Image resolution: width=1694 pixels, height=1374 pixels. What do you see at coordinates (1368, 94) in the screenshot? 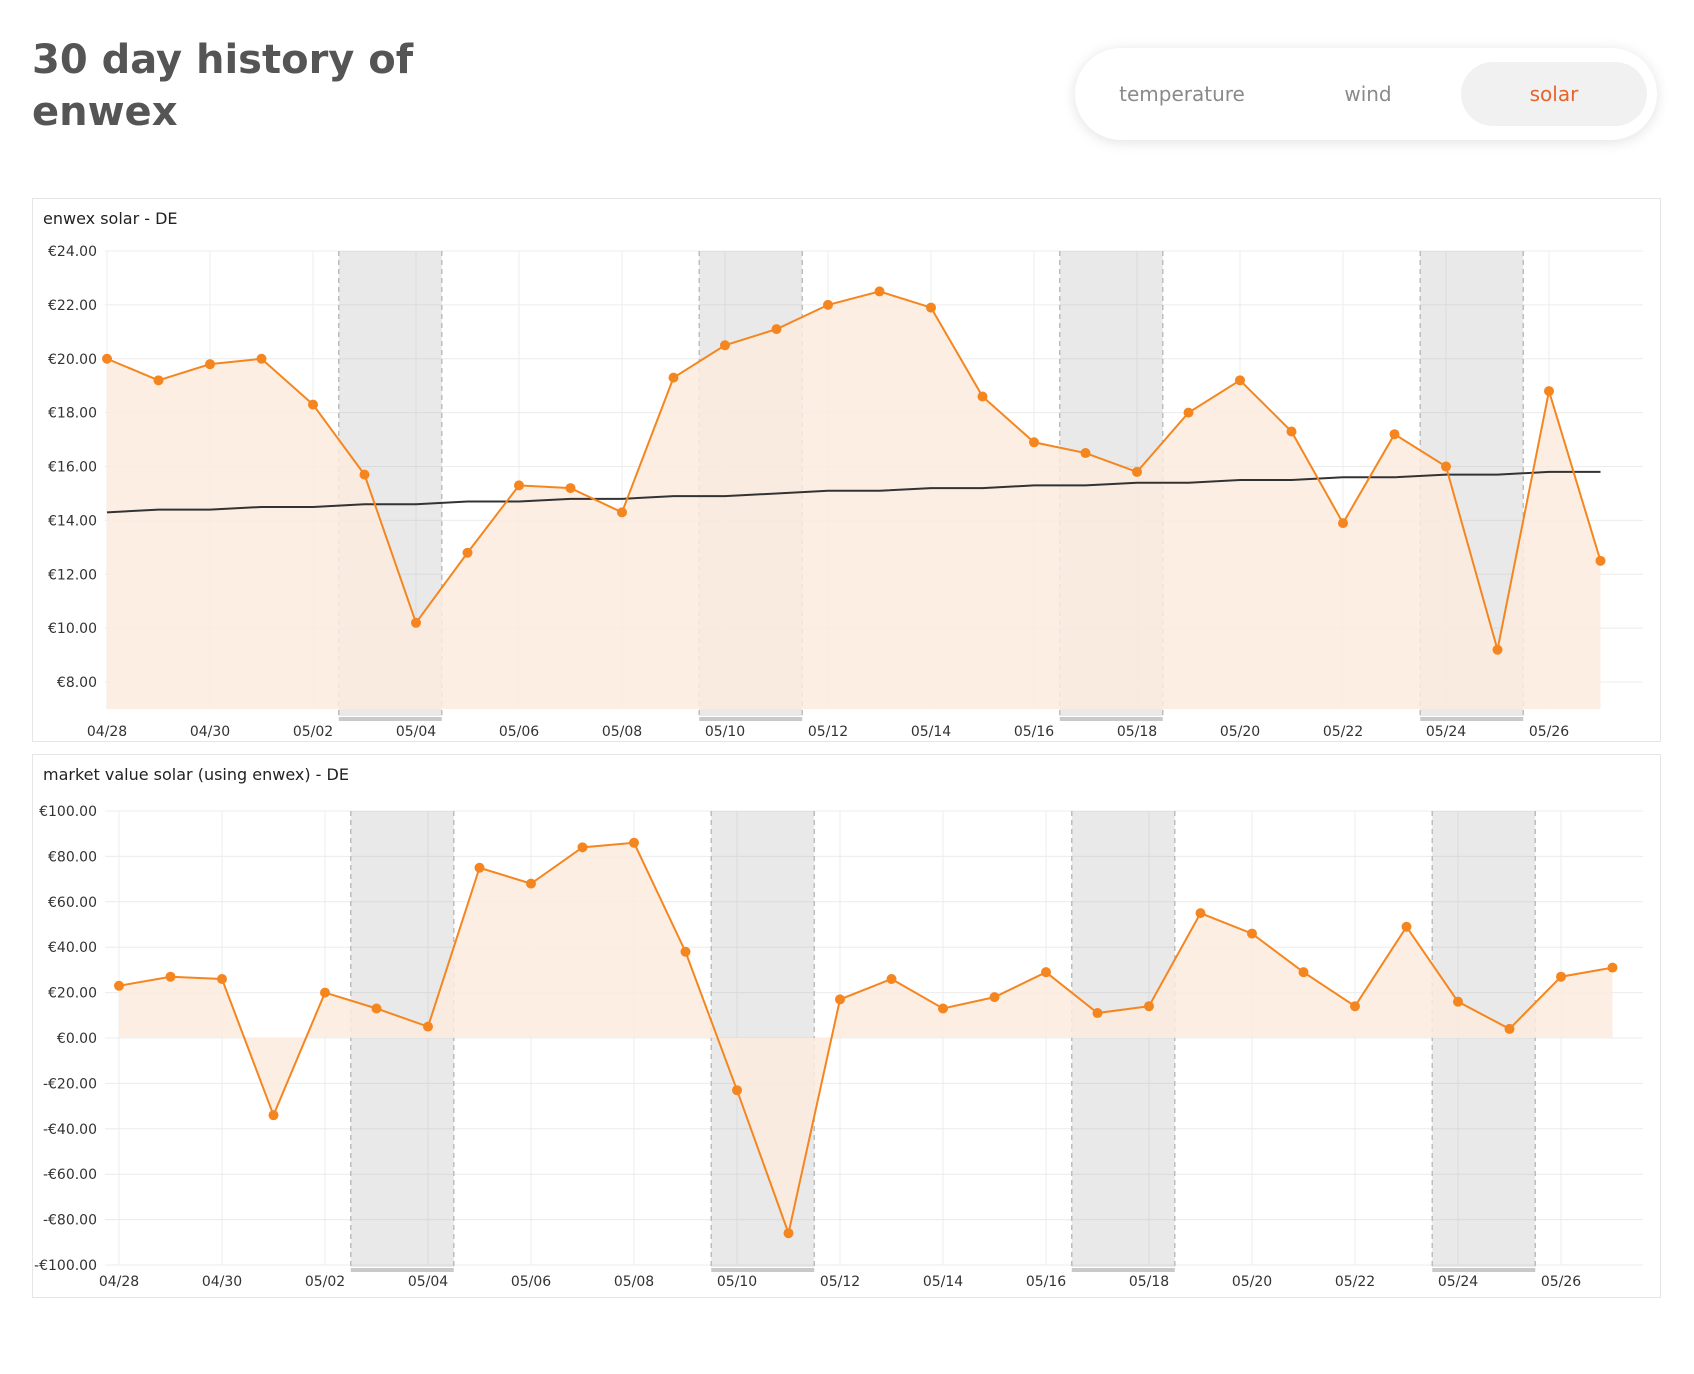
I see `tab-wind: wind` at bounding box center [1368, 94].